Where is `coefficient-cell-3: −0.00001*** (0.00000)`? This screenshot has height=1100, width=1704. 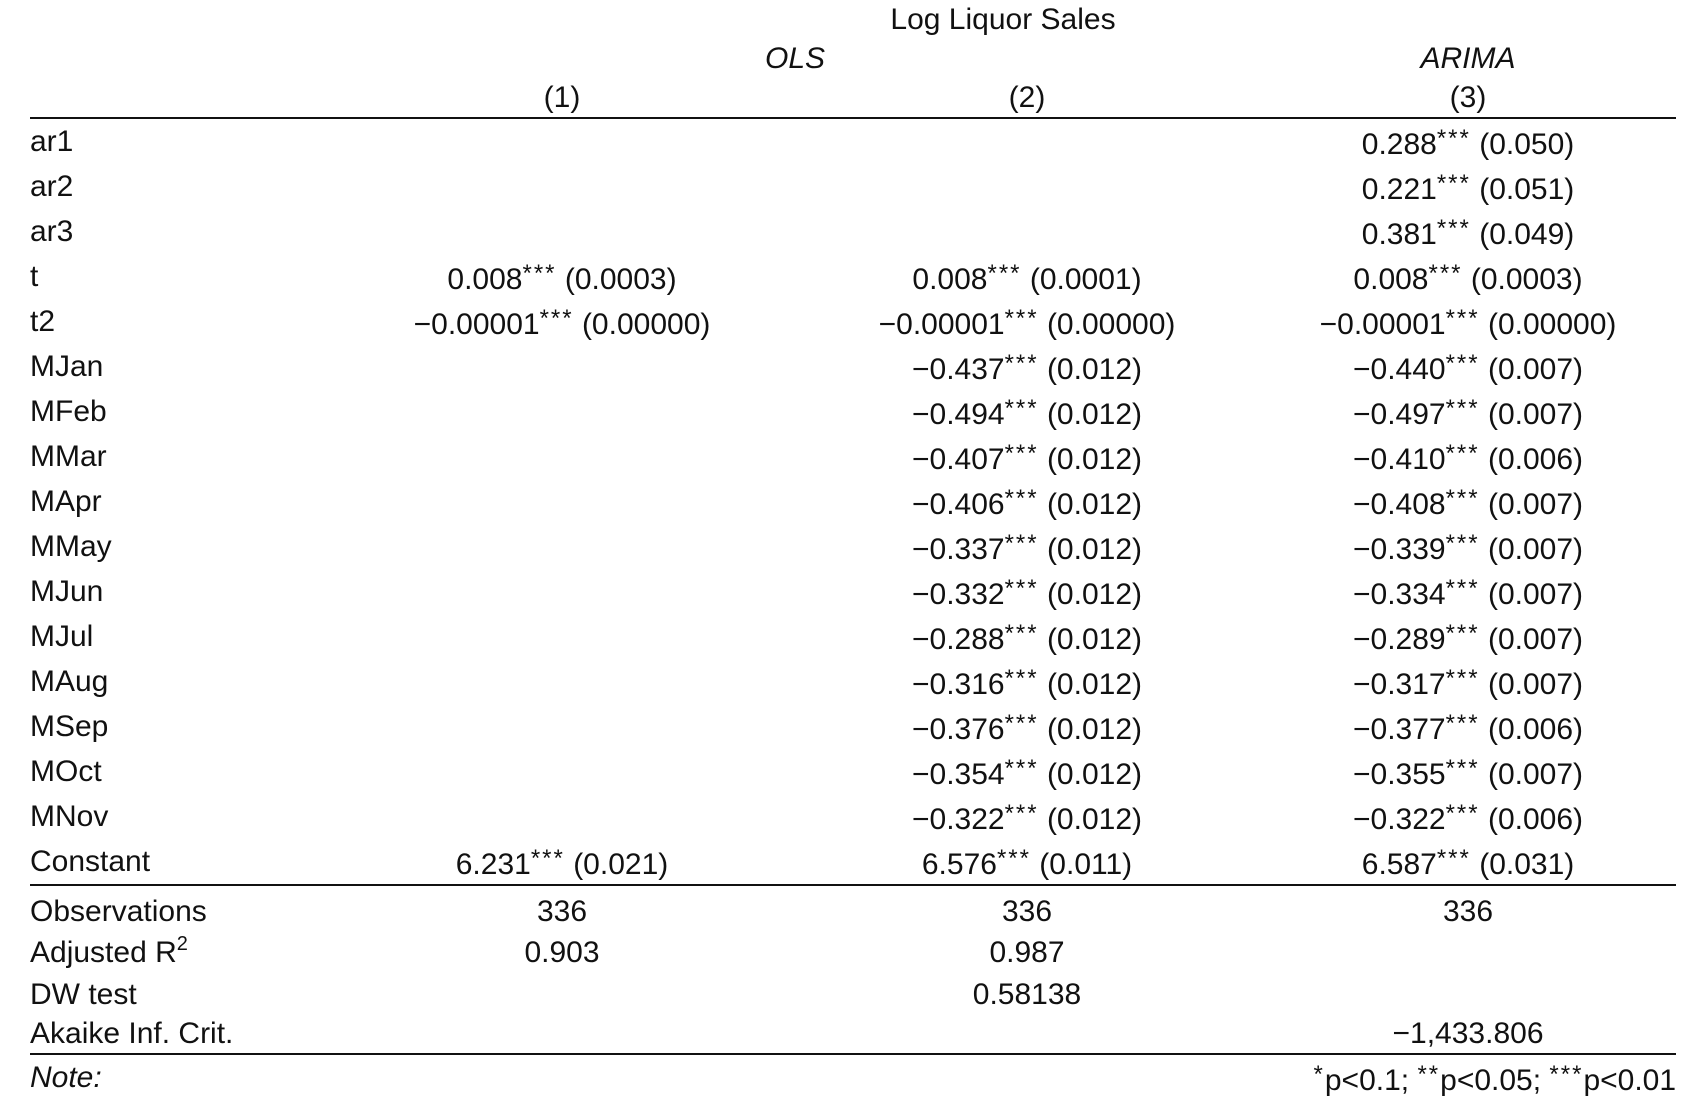 coefficient-cell-3: −0.00001*** (0.00000) is located at coordinates (1468, 323).